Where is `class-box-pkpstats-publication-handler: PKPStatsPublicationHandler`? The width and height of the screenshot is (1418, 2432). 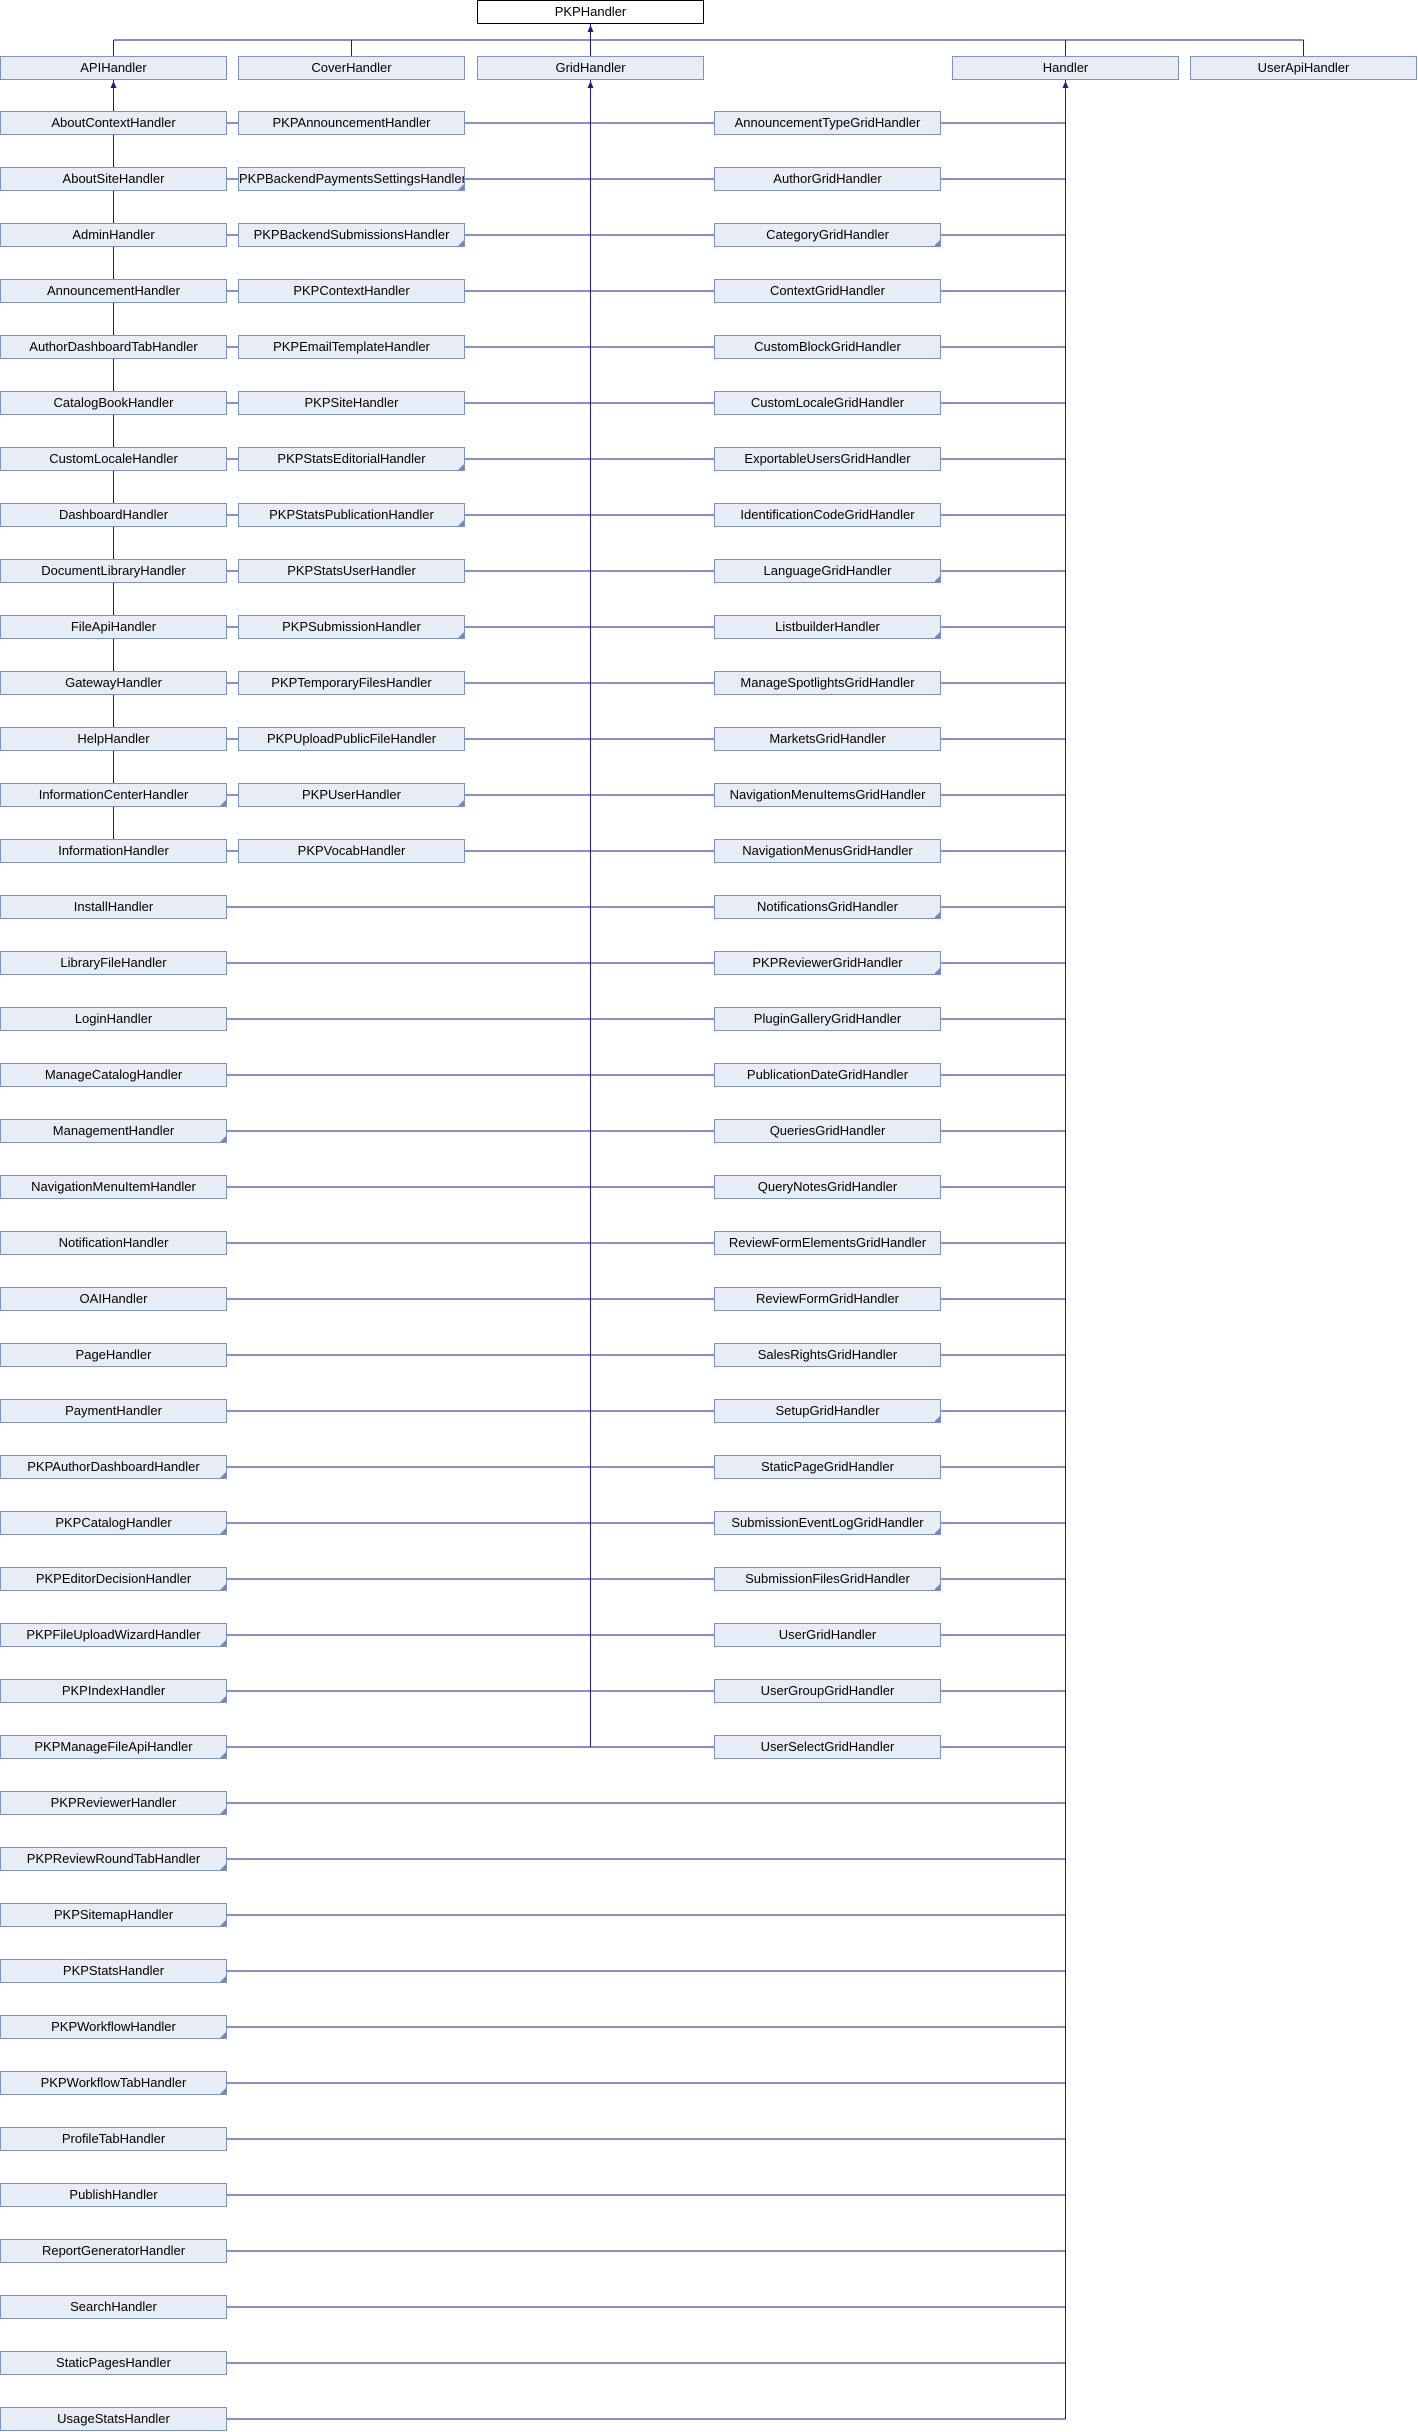
class-box-pkpstats-publication-handler: PKPStatsPublicationHandler is located at coordinates (351, 515).